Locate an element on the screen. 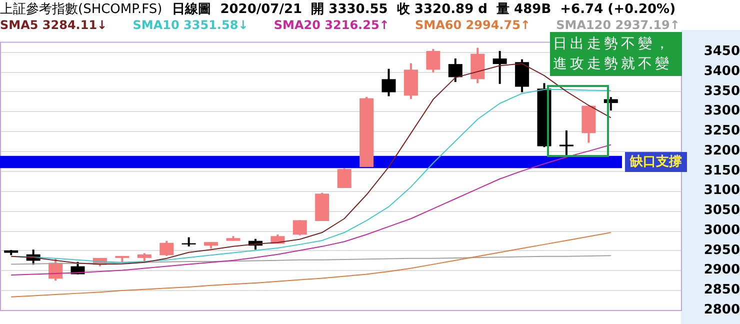  chart-subtitle: 日線圖 2020/07/21 開 3330.55 收 3320.89 d 量 489B +6.74 (+0.20%) is located at coordinates (424, 9).